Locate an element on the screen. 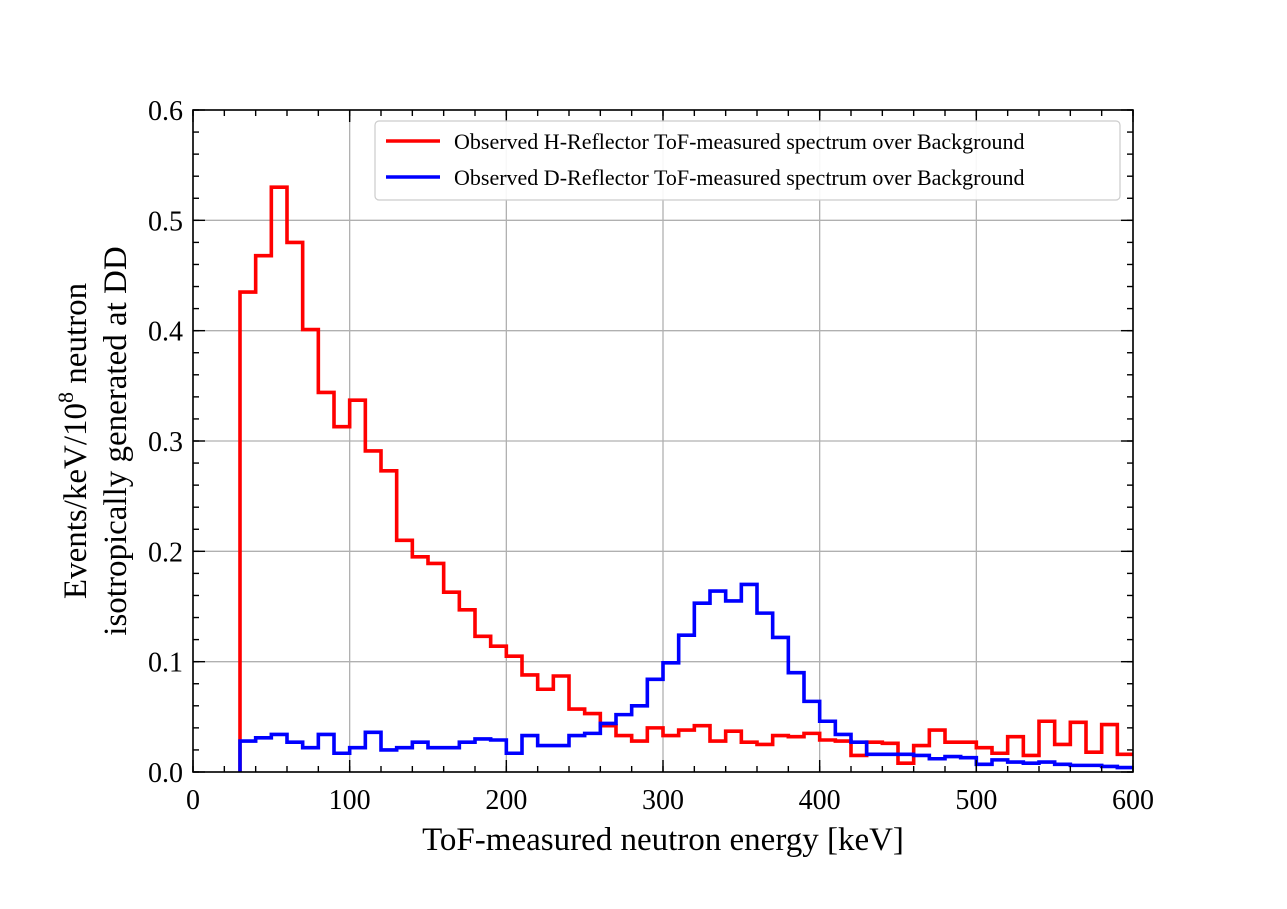 This screenshot has width=1287, height=909. y-tick-label: 0.1 is located at coordinates (165, 663).